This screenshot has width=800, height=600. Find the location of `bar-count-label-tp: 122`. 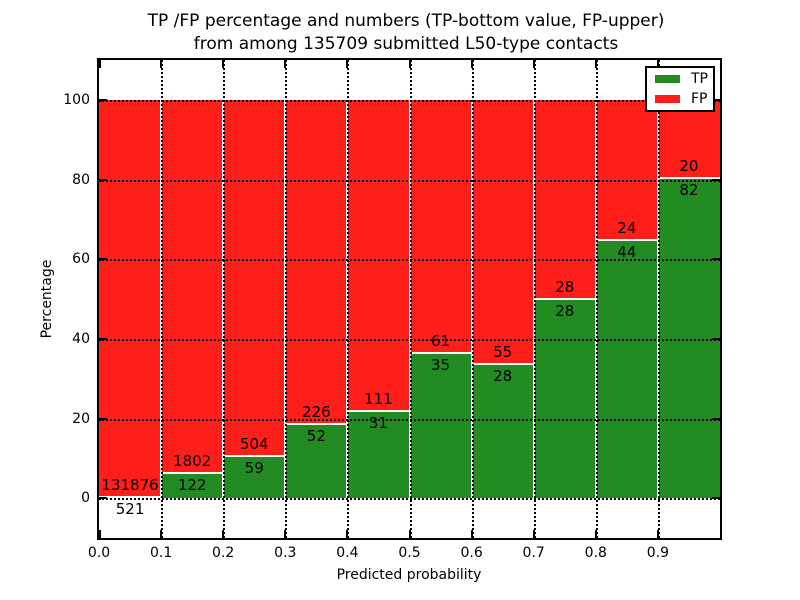

bar-count-label-tp: 122 is located at coordinates (192, 484).